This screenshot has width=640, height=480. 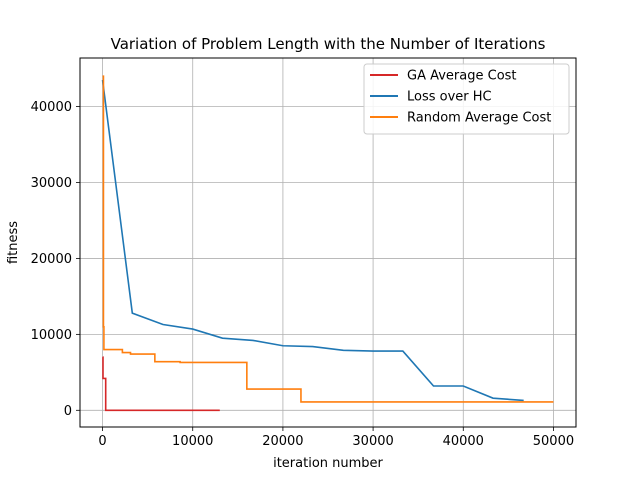 What do you see at coordinates (51, 259) in the screenshot?
I see `y-tick-label: 20000` at bounding box center [51, 259].